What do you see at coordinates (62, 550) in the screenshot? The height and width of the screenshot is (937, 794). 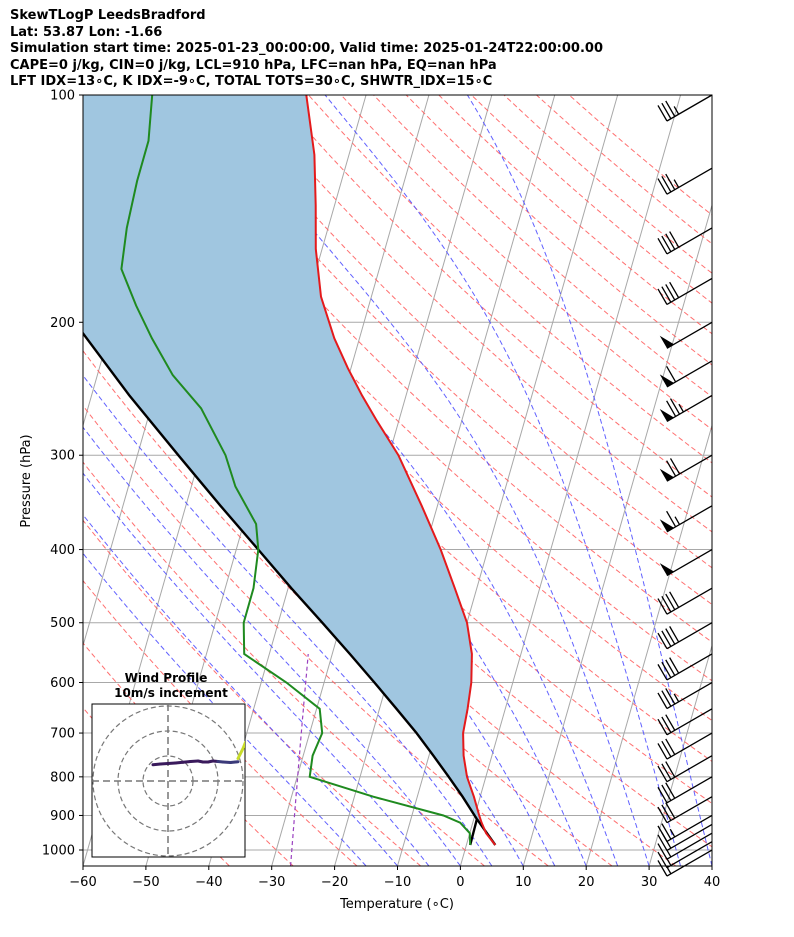 I see `y-tick-label: 400` at bounding box center [62, 550].